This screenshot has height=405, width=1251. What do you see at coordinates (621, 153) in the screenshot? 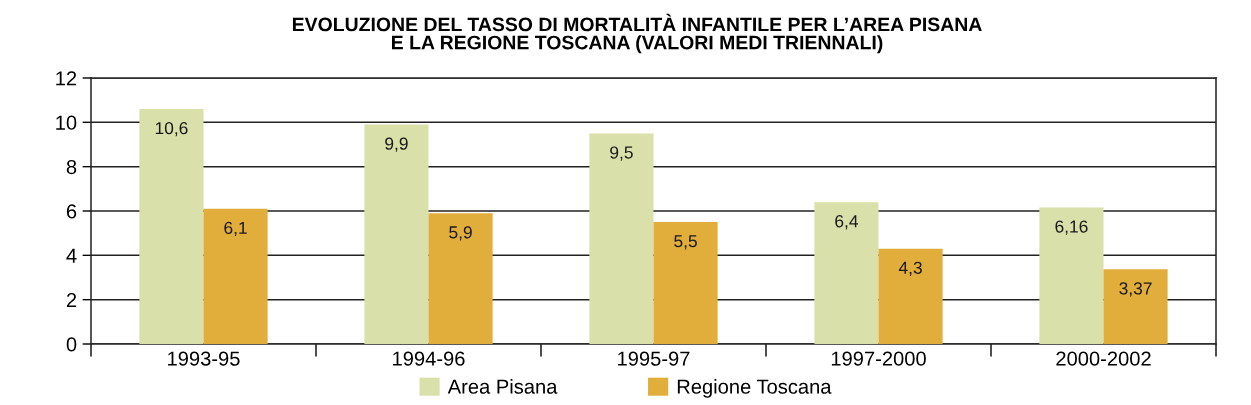
I see `data-label: 9,5` at bounding box center [621, 153].